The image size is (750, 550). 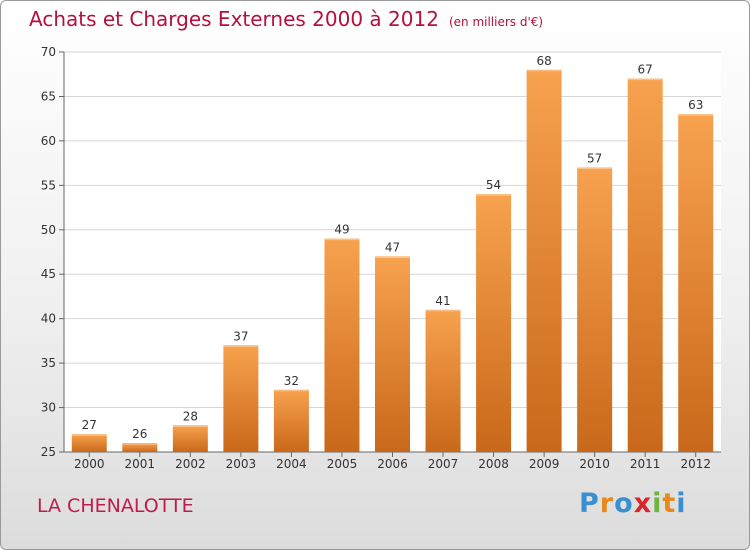 What do you see at coordinates (341, 230) in the screenshot?
I see `data-label: 49` at bounding box center [341, 230].